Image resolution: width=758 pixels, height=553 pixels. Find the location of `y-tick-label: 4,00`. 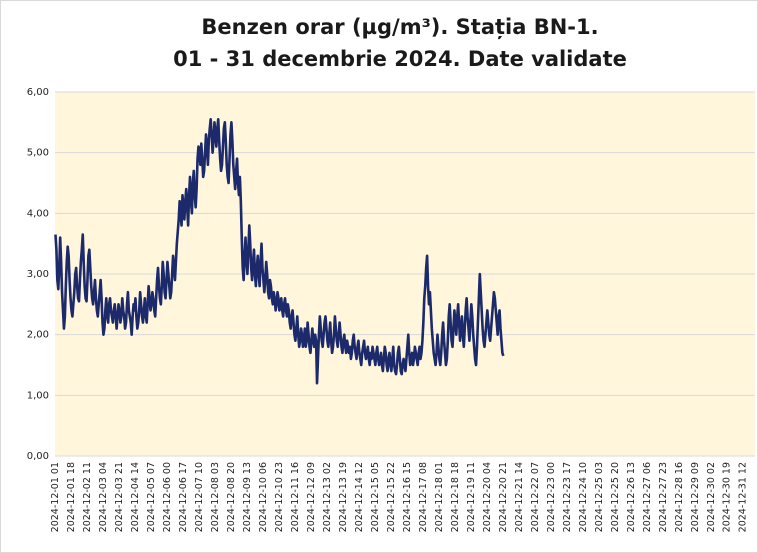

y-tick-label: 4,00 is located at coordinates (38, 213).